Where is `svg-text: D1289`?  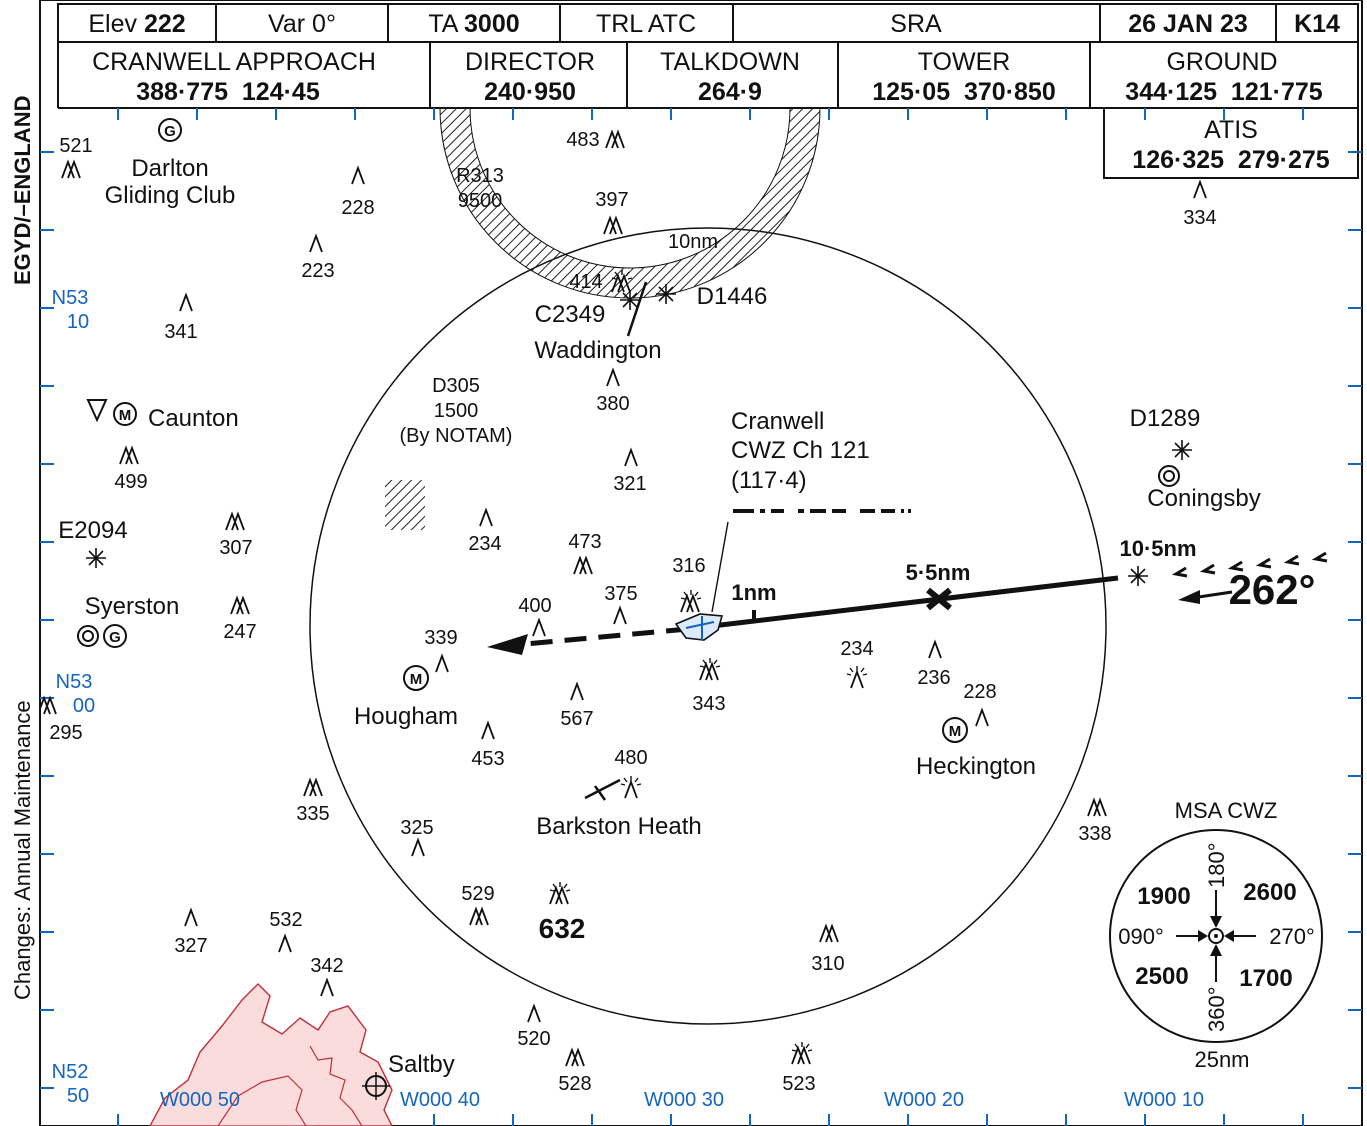 svg-text: D1289 is located at coordinates (1165, 418).